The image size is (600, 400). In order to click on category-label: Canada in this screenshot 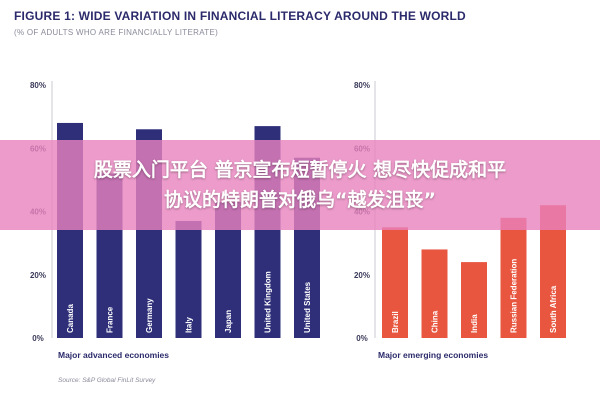, I will do `click(70, 318)`.